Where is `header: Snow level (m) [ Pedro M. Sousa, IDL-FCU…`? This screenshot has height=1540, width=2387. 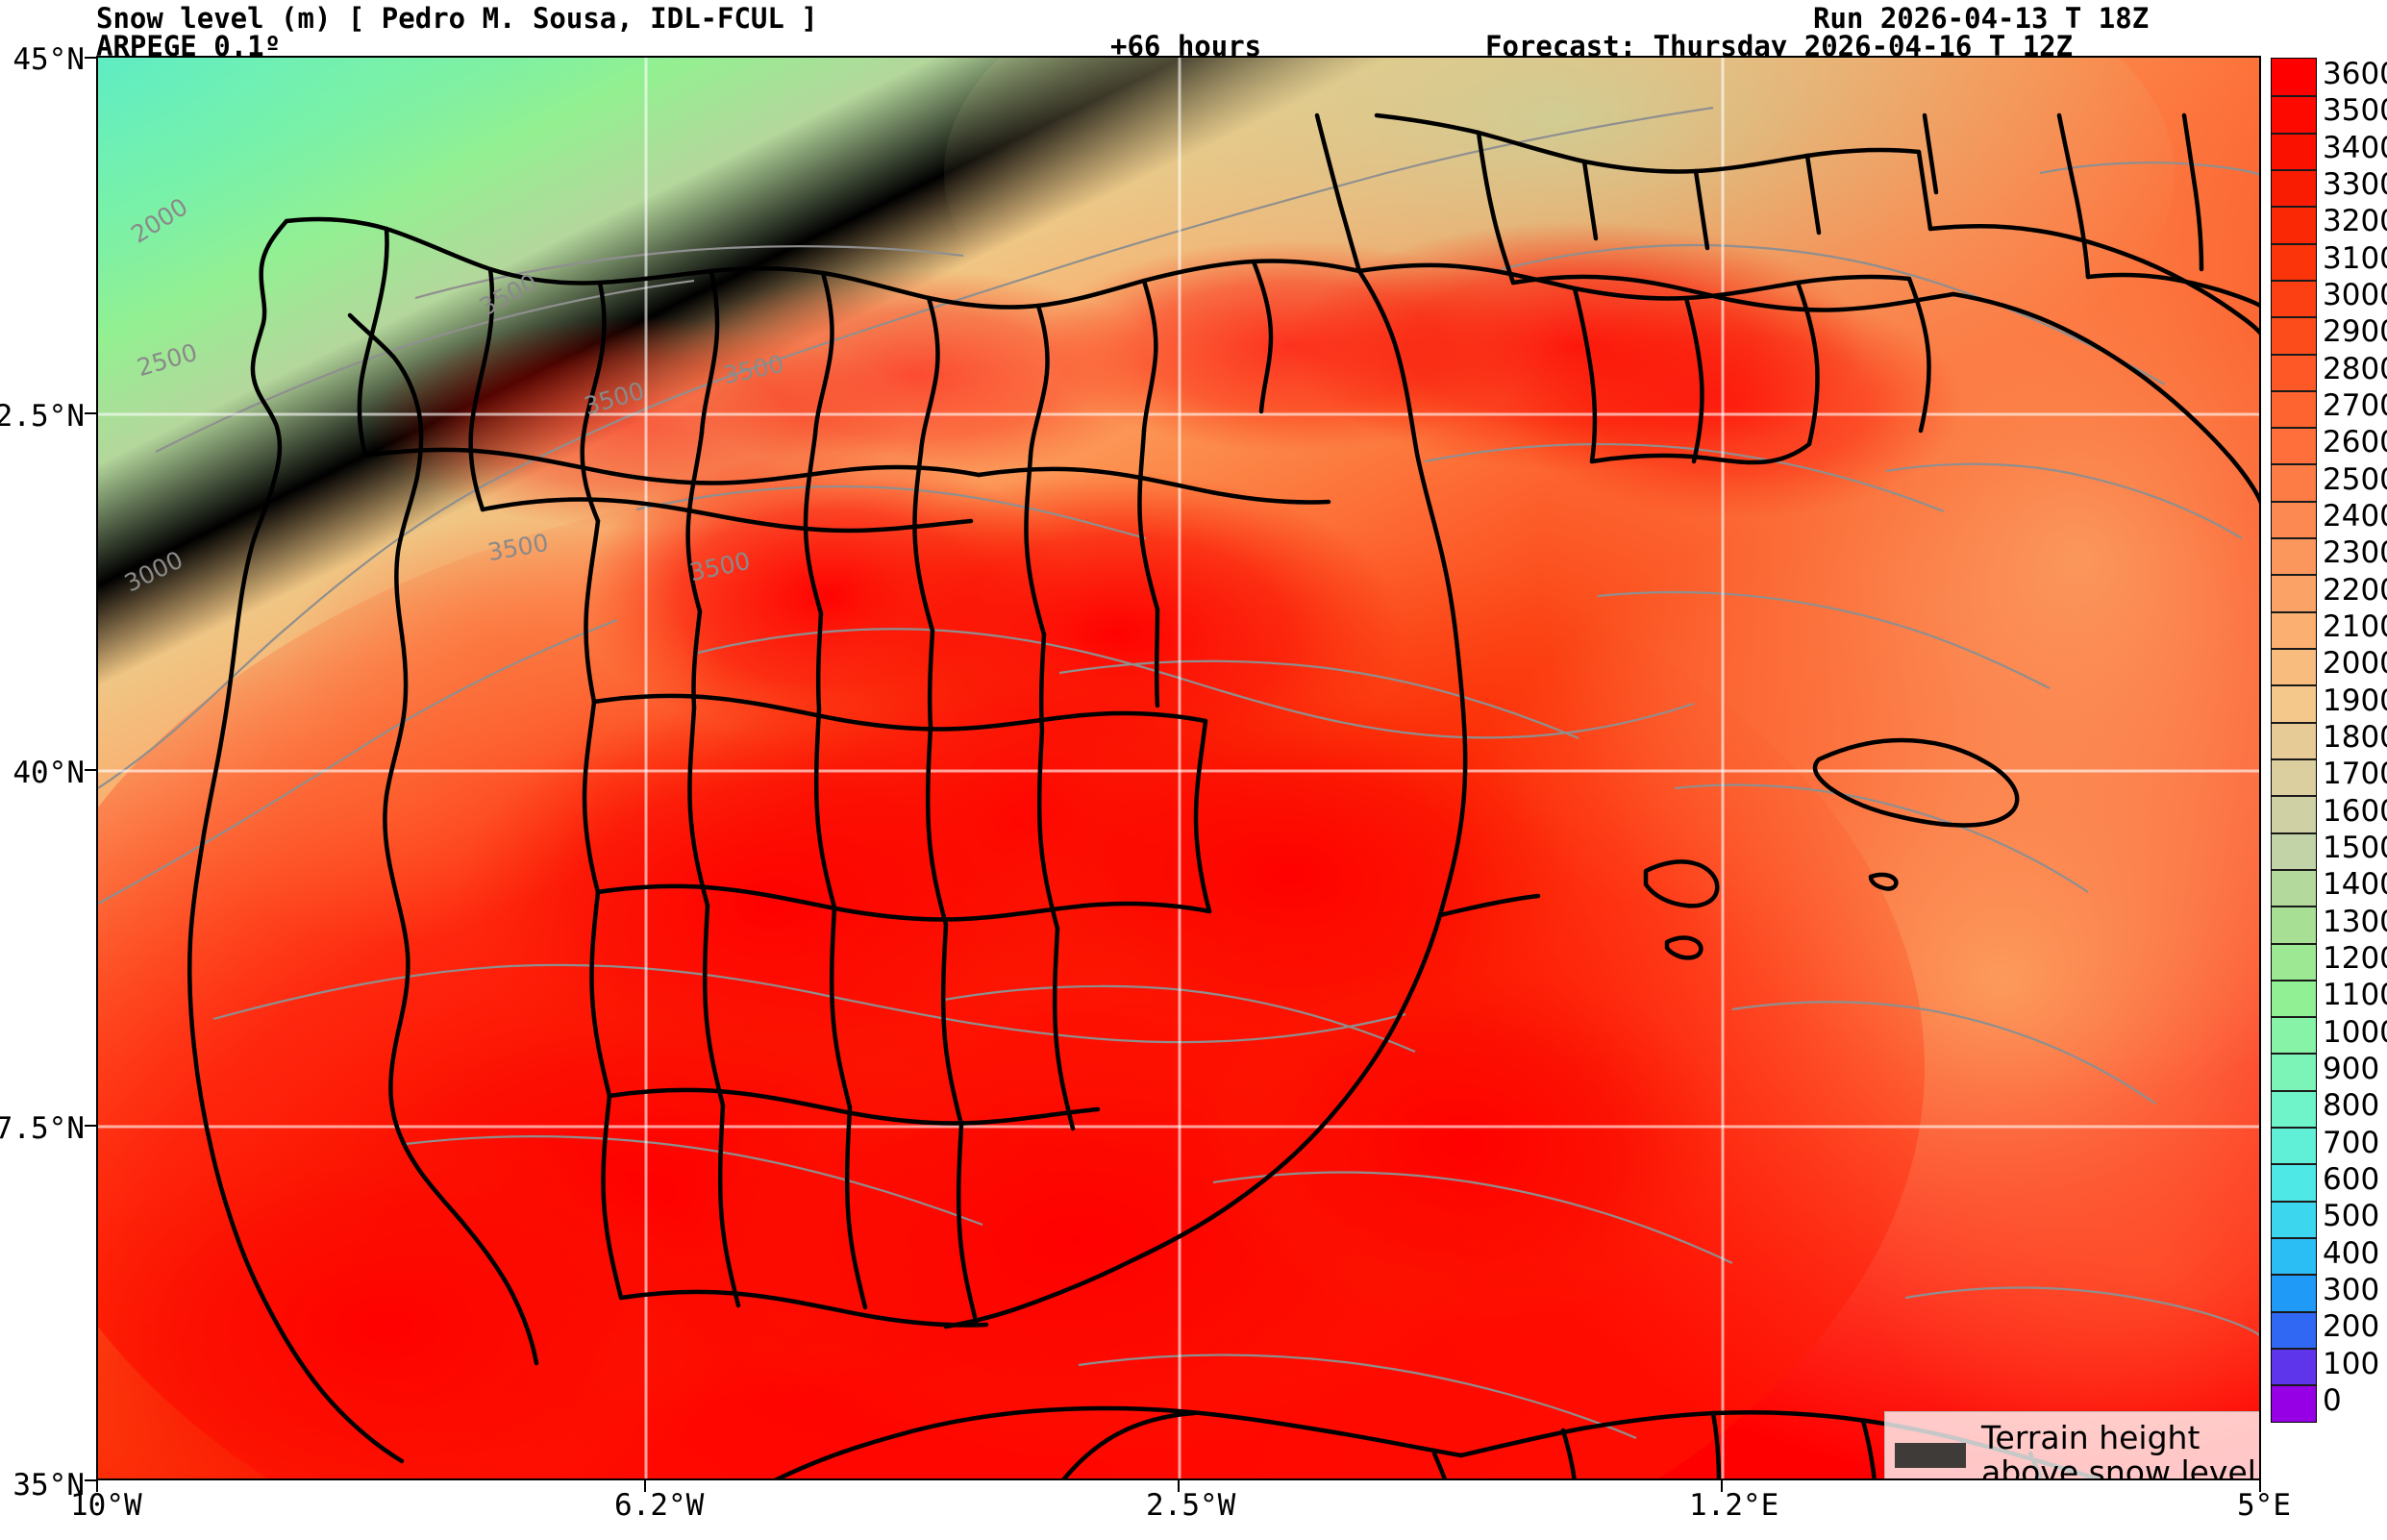
header: Snow level (m) [ Pedro M. Sousa, IDL-FCU… is located at coordinates (1193, 31).